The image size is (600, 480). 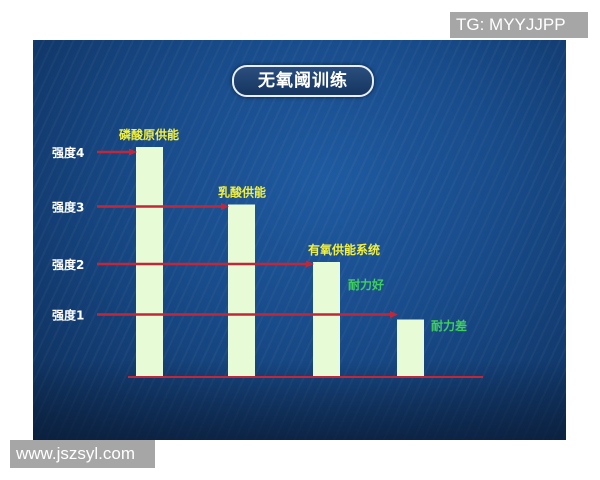 What do you see at coordinates (242, 192) in the screenshot?
I see `category-label: 乳酸供能` at bounding box center [242, 192].